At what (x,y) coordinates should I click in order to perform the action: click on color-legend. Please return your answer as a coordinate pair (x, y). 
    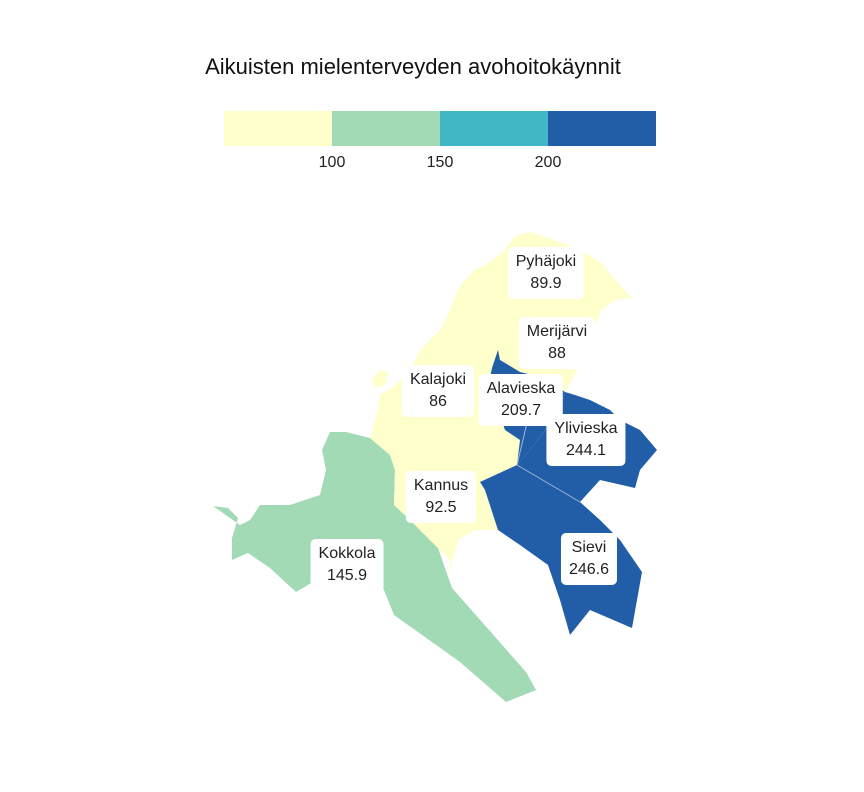
    Looking at the image, I should click on (440, 128).